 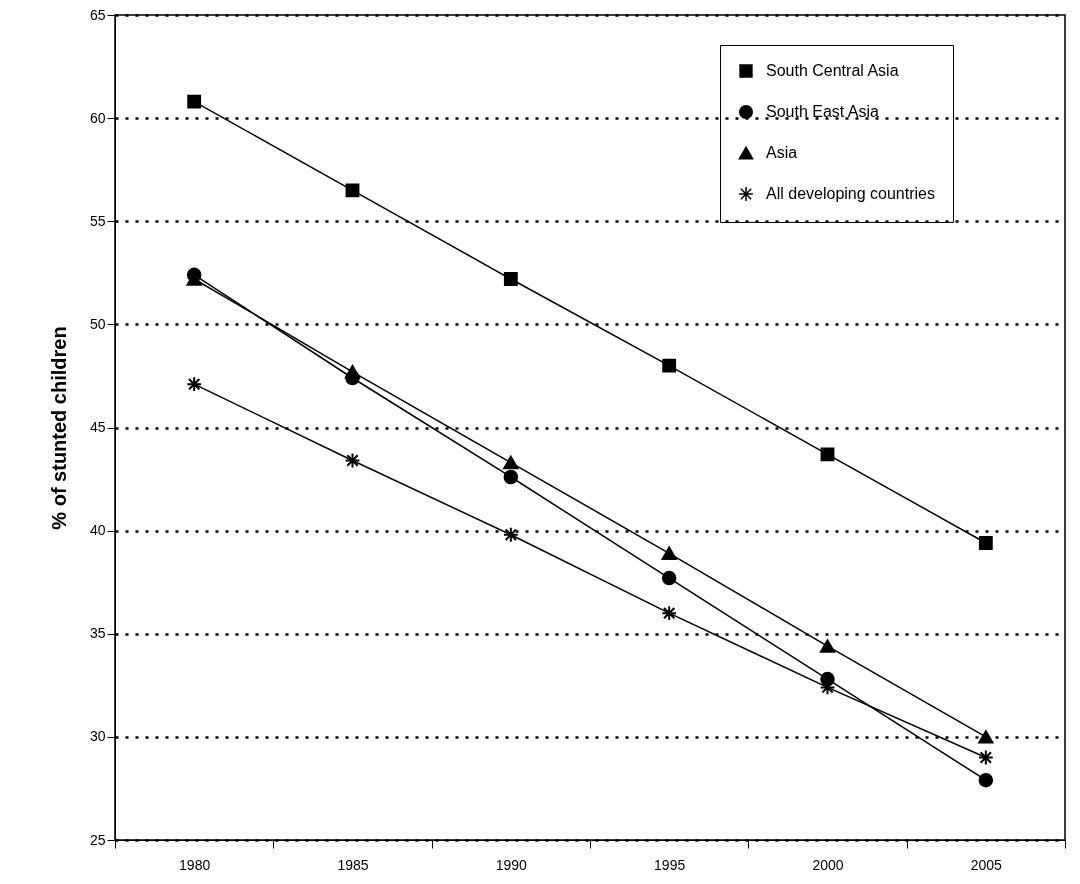 I want to click on y-tick-label: 25, so click(x=97, y=839).